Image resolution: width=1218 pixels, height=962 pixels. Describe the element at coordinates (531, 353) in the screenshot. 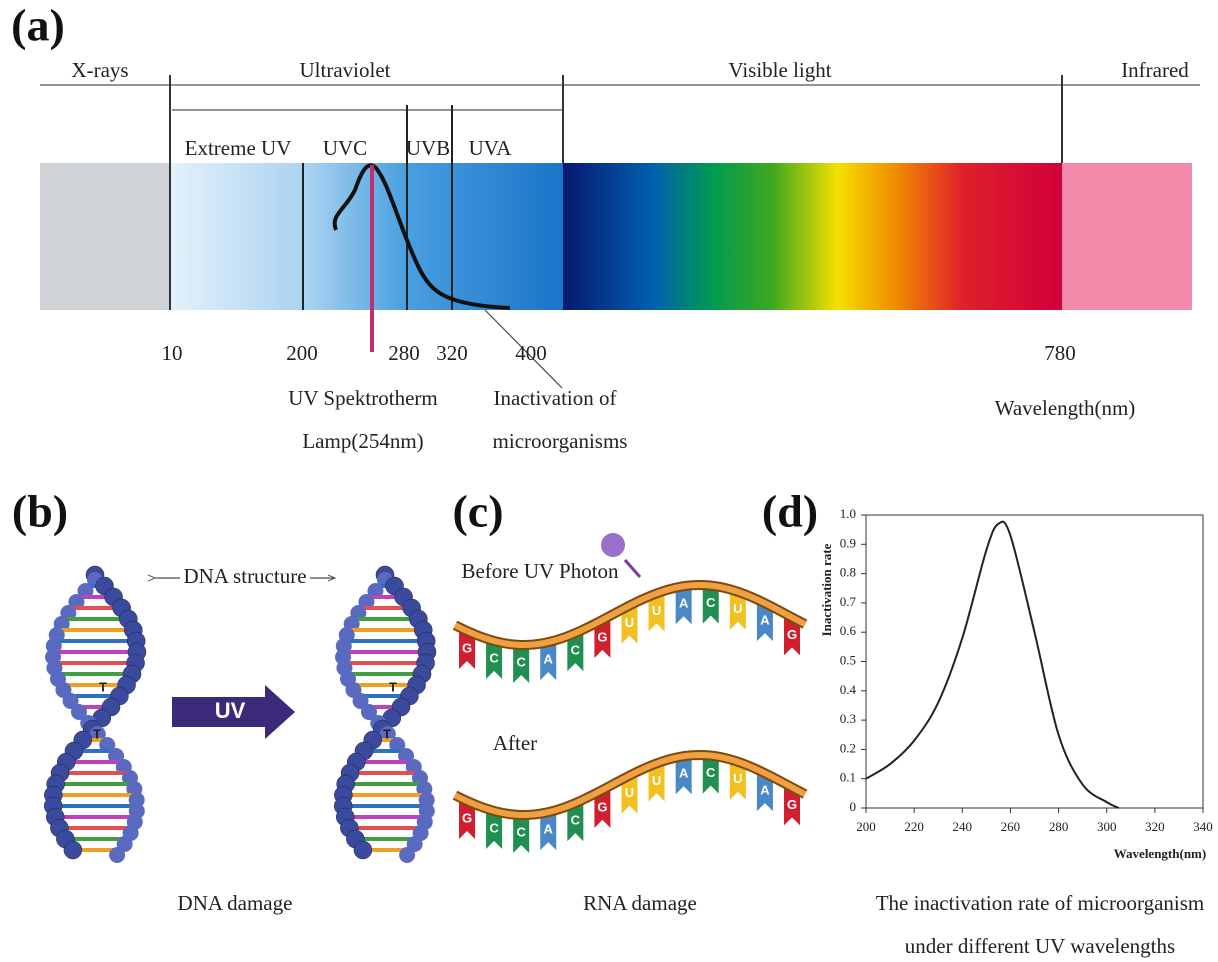

I see `wavelength-label: 400` at that location.